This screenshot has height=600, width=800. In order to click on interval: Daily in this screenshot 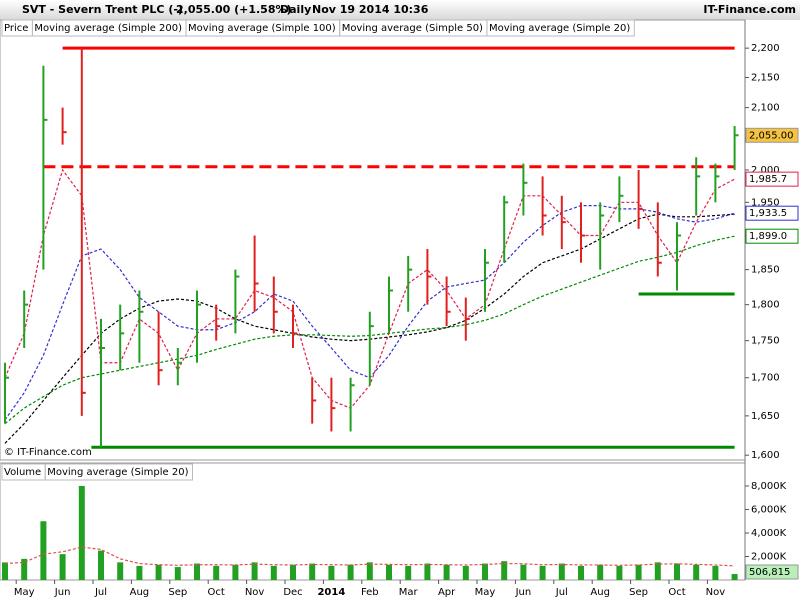, I will do `click(295, 9)`.